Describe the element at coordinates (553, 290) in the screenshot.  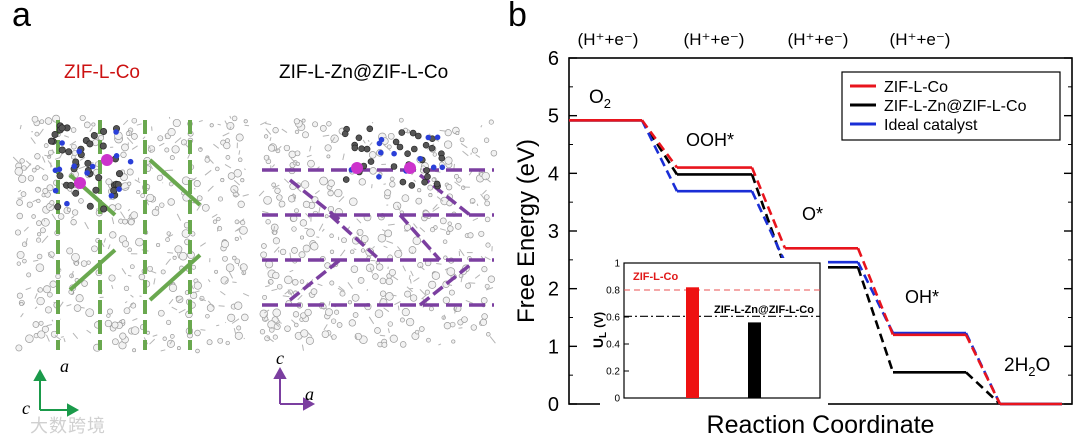
I see `y-tick-label: 2` at that location.